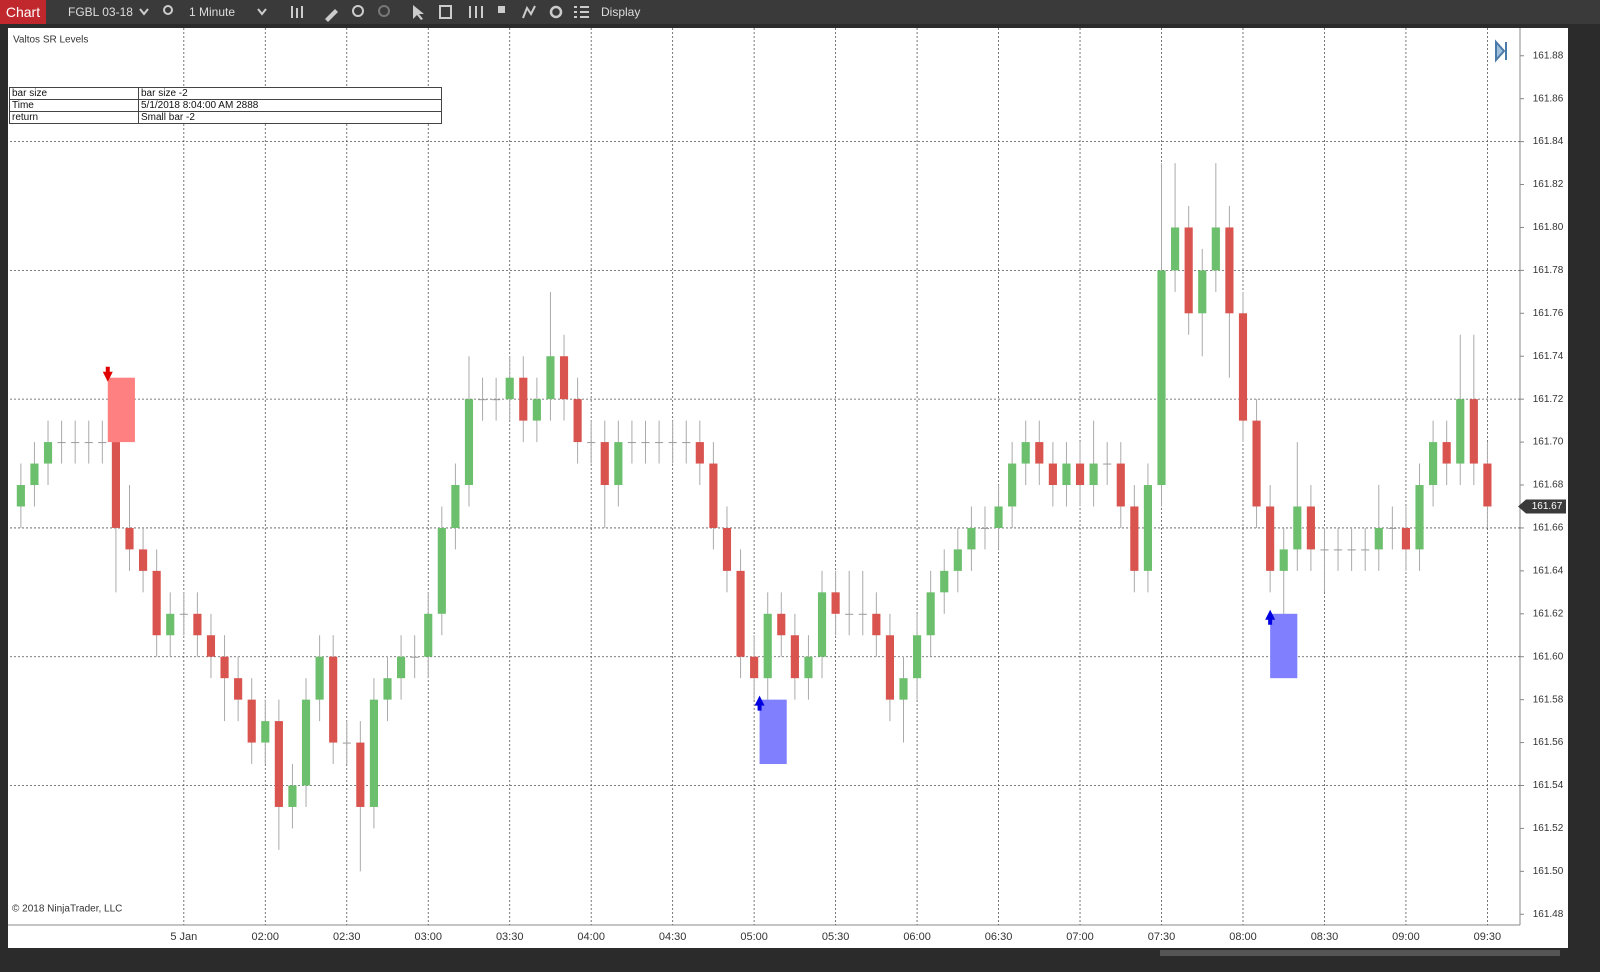 The width and height of the screenshot is (1600, 972). I want to click on x-tick-label: 09:00, so click(1406, 937).